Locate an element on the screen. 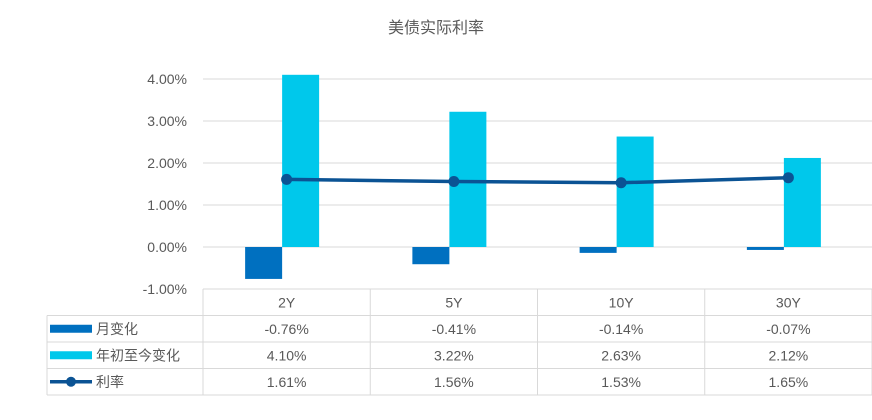 This screenshot has width=872, height=420. x-tick-label: 2Y is located at coordinates (287, 302).